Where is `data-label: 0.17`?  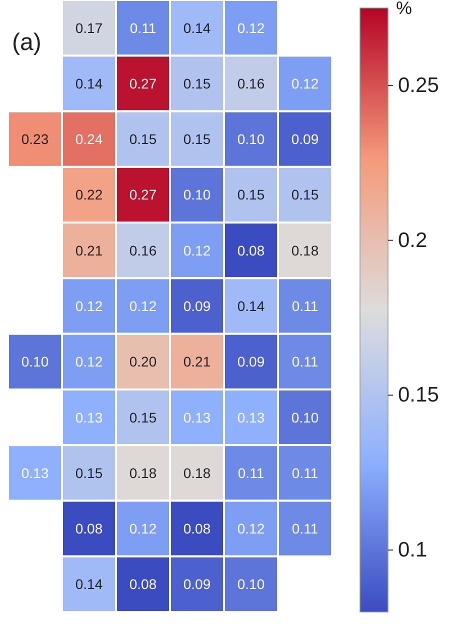
data-label: 0.17 is located at coordinates (89, 28).